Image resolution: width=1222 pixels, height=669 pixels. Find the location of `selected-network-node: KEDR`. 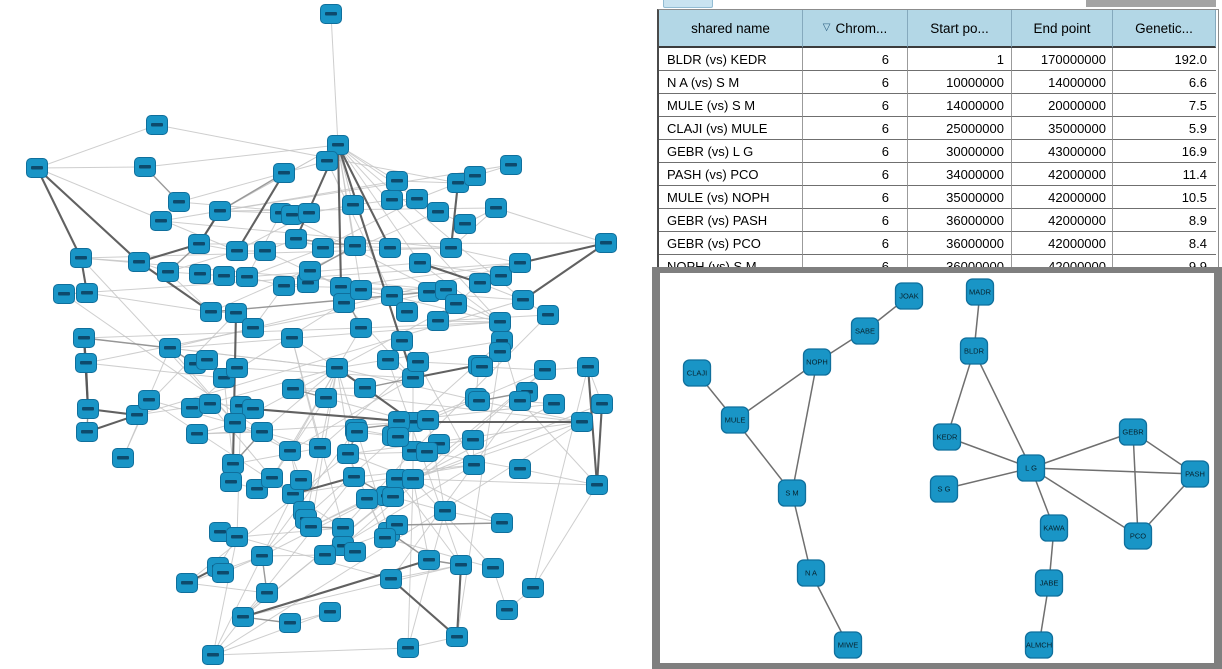

selected-network-node: KEDR is located at coordinates (947, 437).